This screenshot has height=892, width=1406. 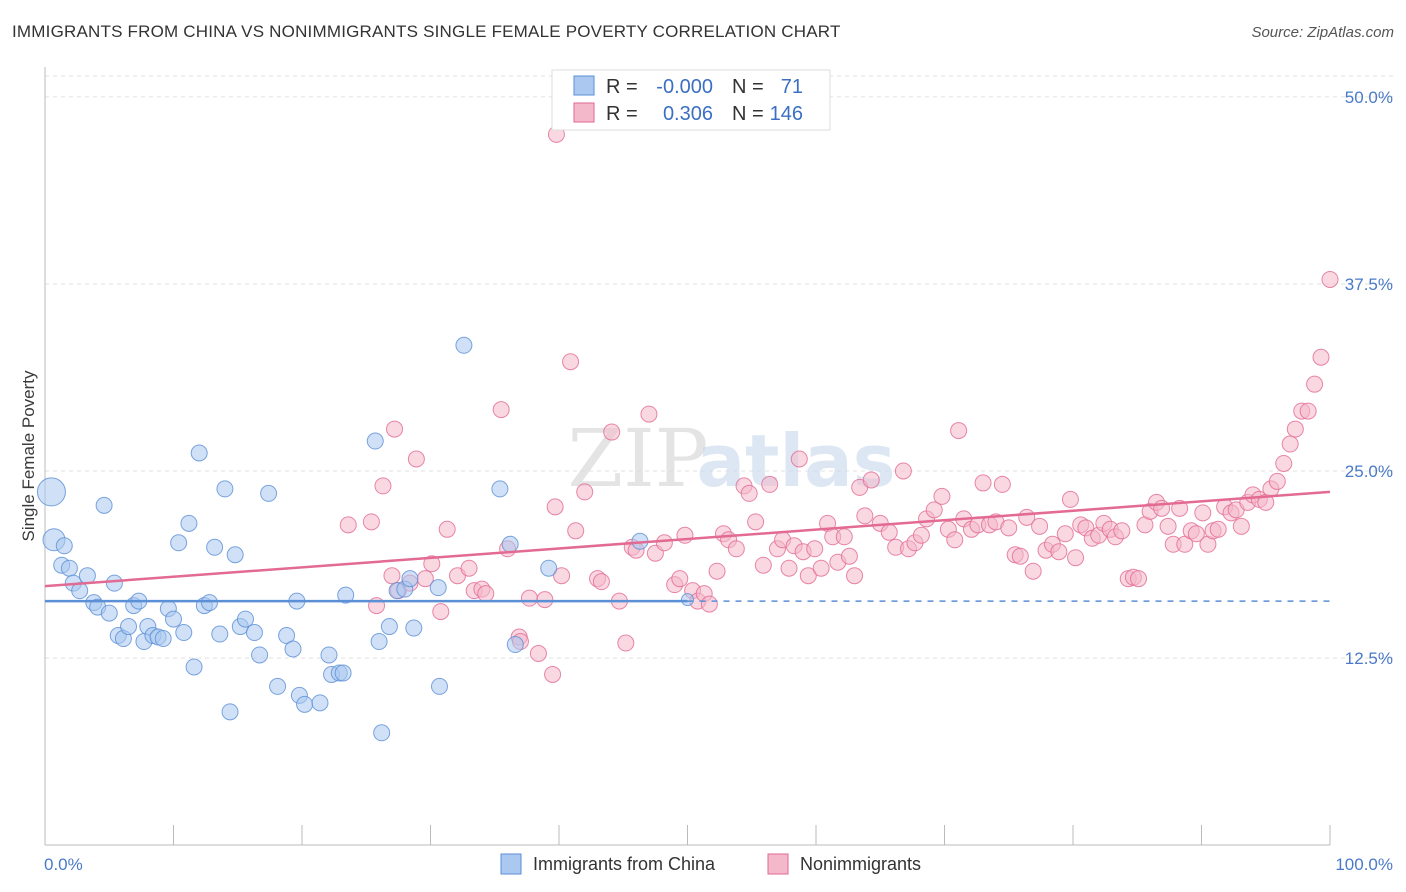 I want to click on correlation-legend: R = -0.000 N = 71 R = 0.306 N = 146, so click(x=691, y=100).